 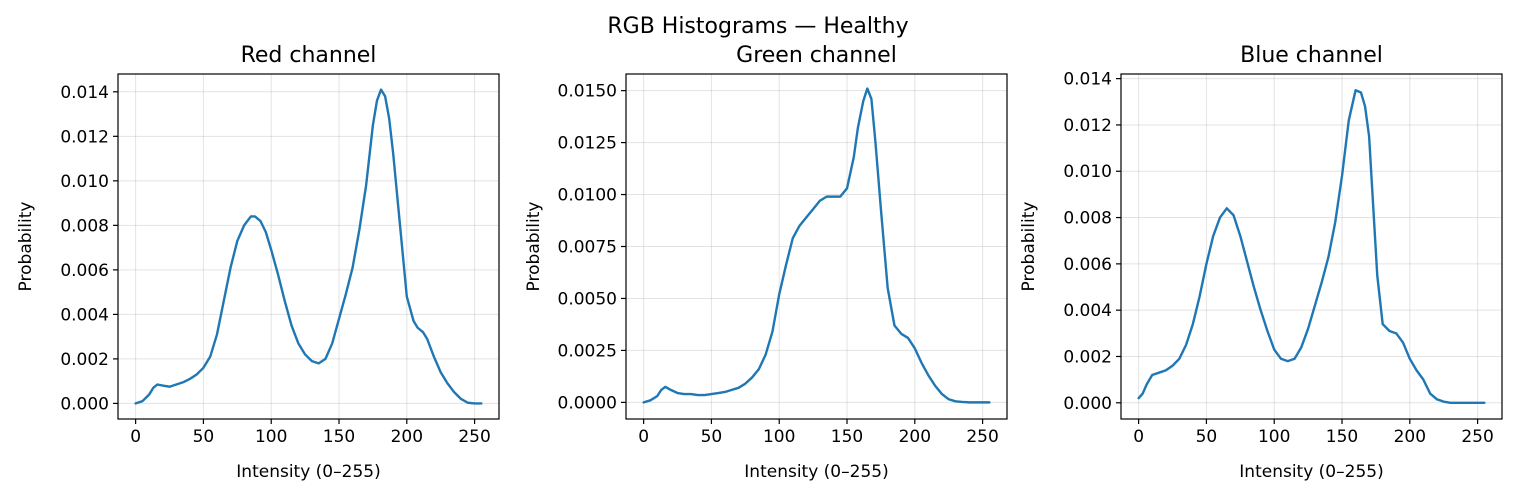 I want to click on y-tick-label: 0.0050, so click(x=587, y=299).